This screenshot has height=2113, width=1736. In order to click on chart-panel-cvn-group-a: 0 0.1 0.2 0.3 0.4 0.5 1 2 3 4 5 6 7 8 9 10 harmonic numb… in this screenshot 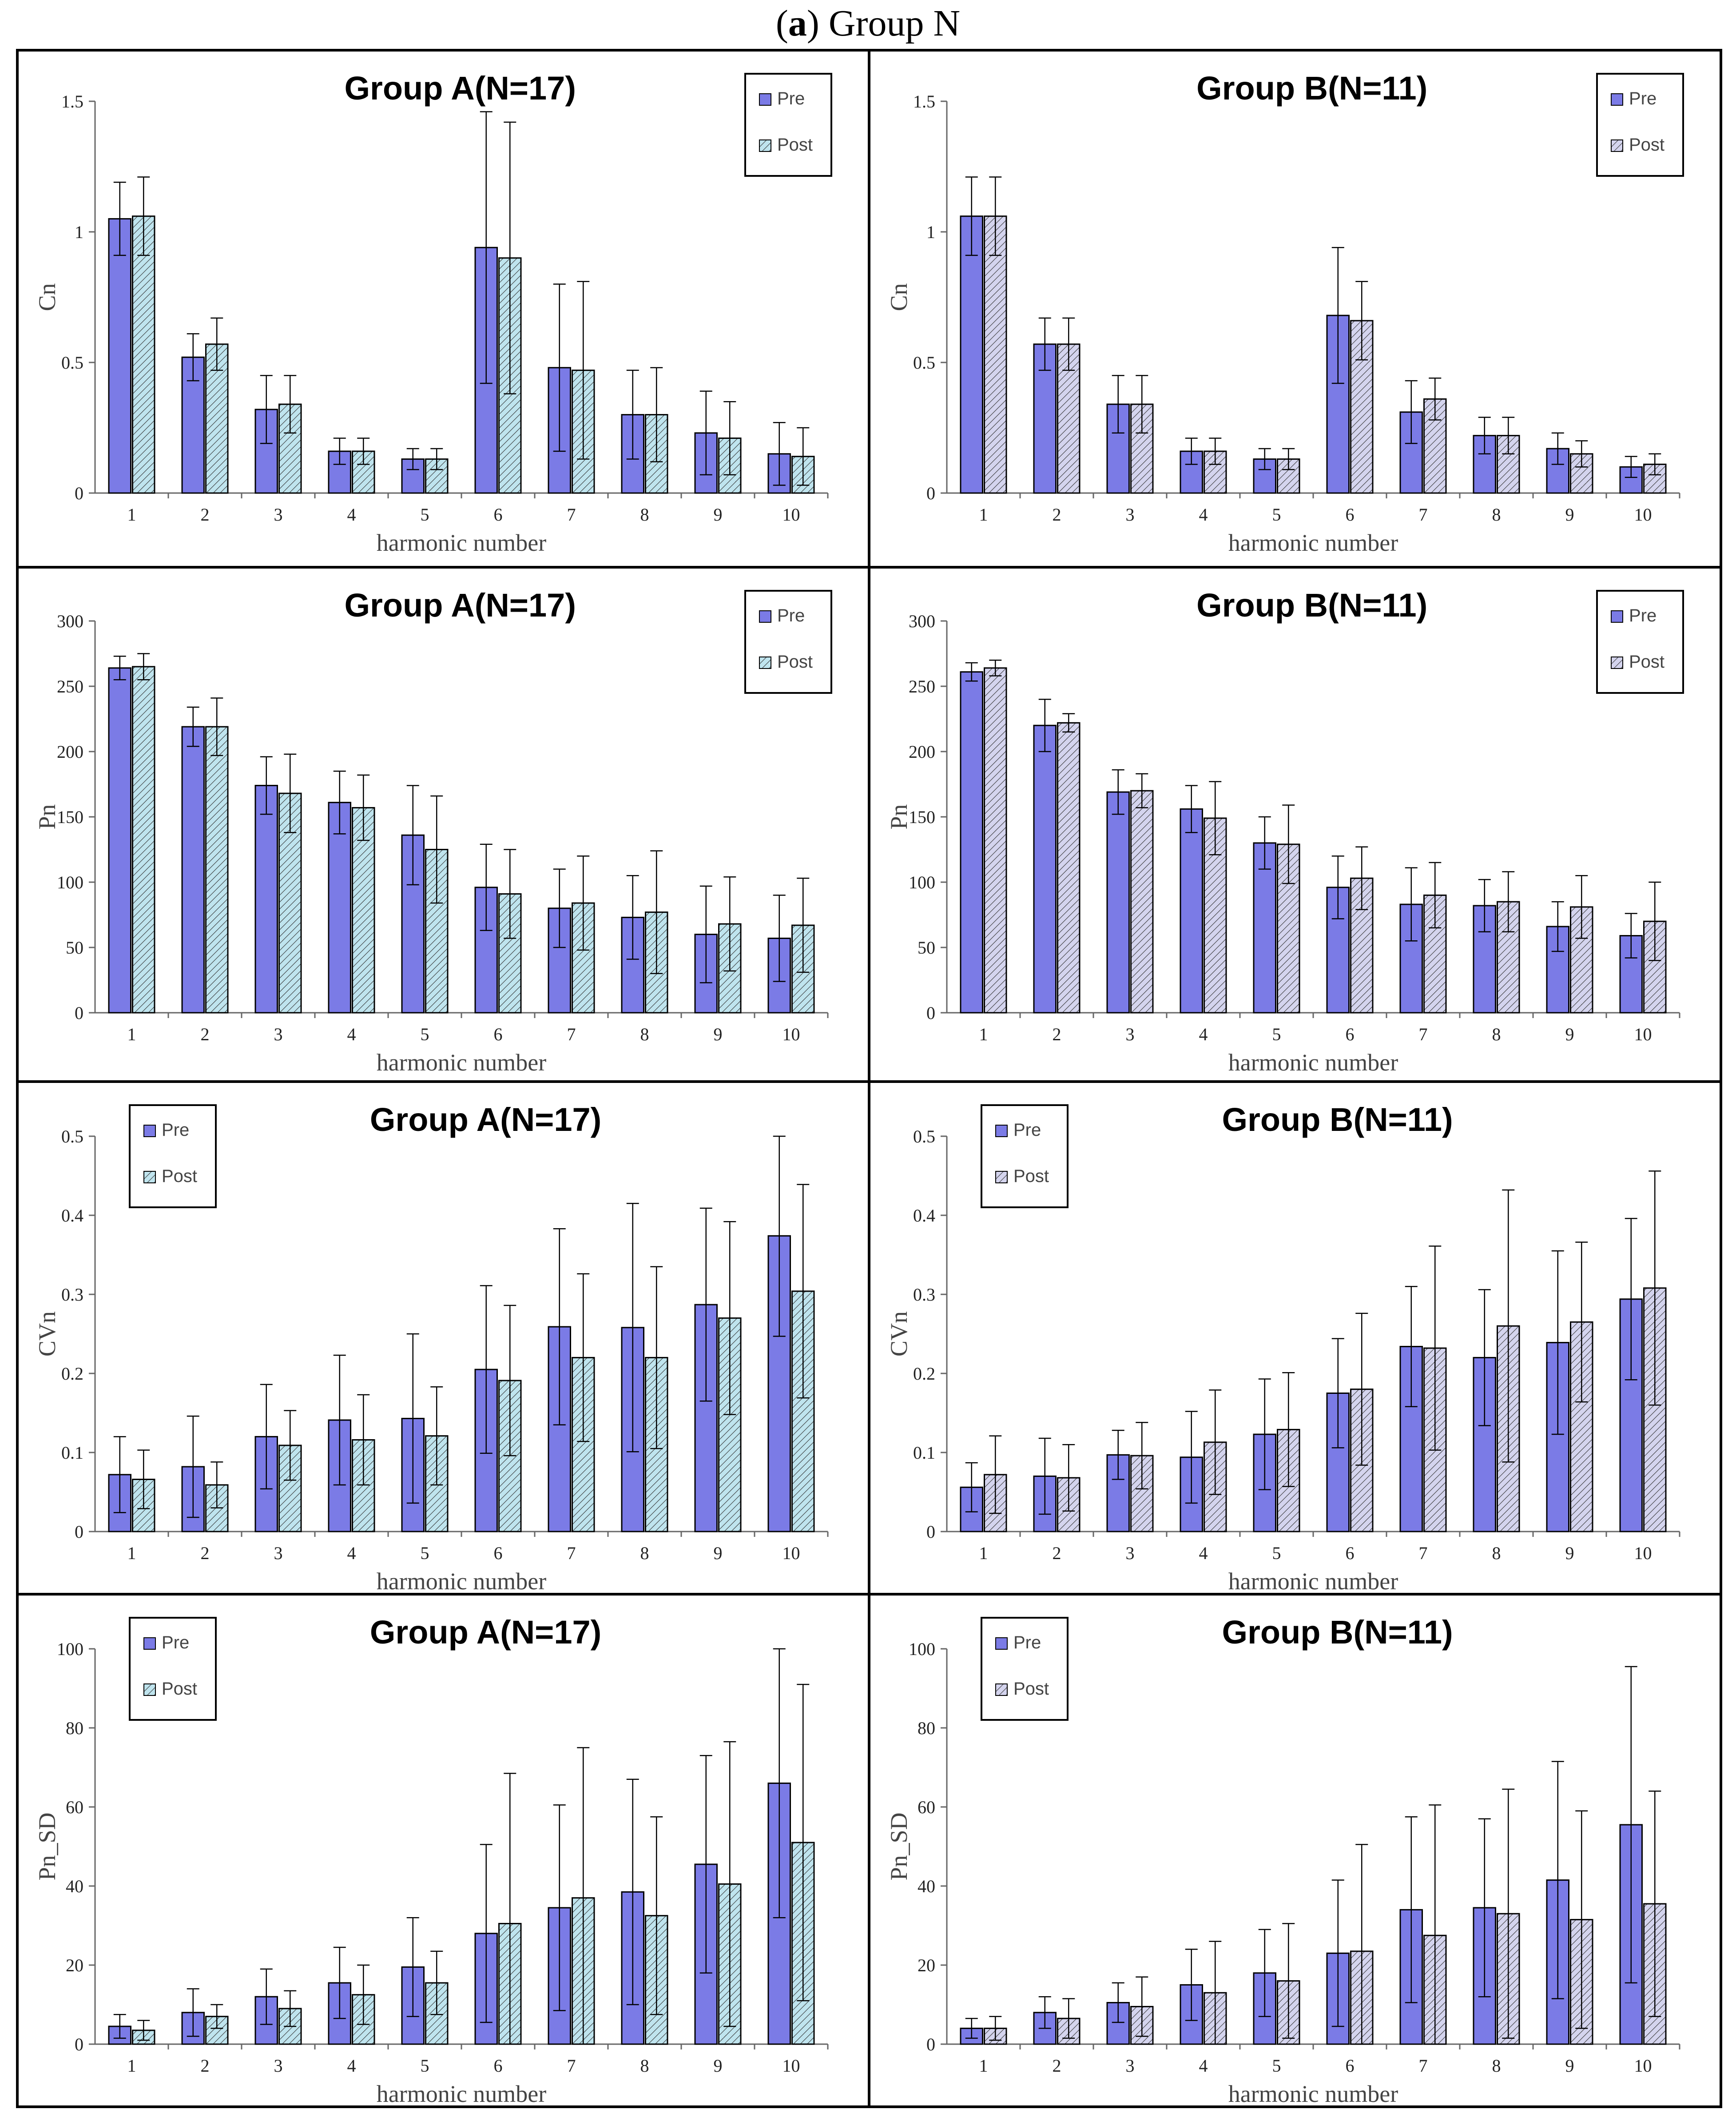, I will do `click(443, 1338)`.